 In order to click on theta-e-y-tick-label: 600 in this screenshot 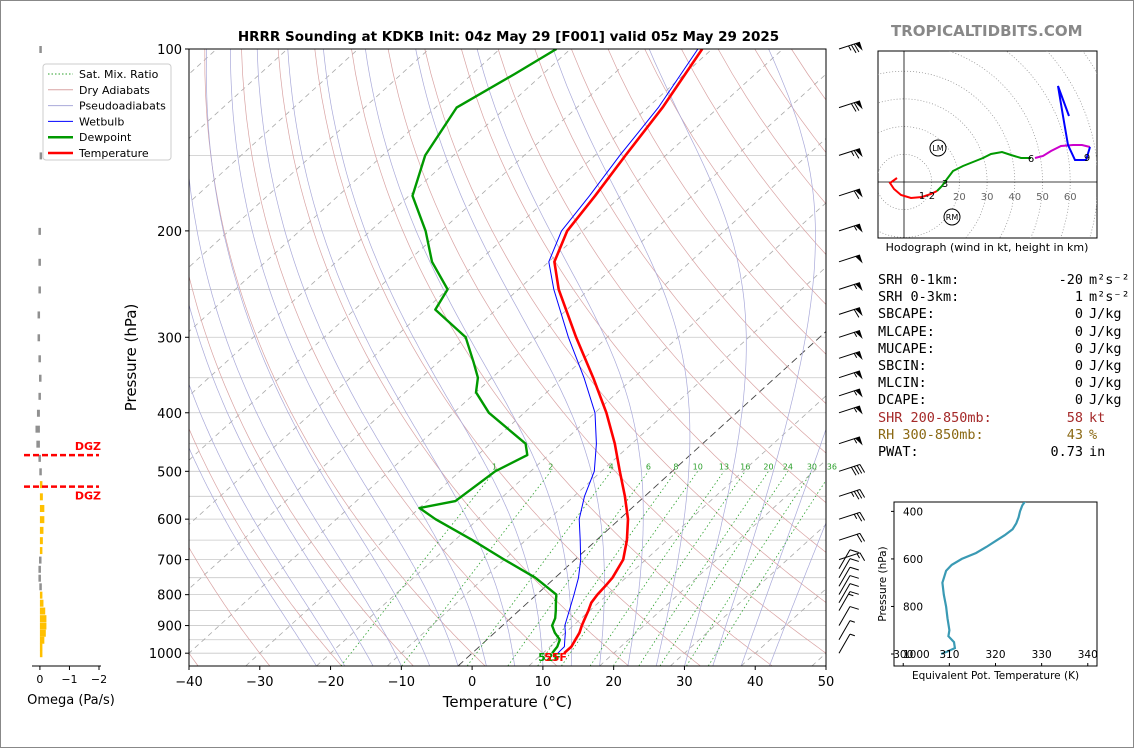, I will do `click(913, 560)`.